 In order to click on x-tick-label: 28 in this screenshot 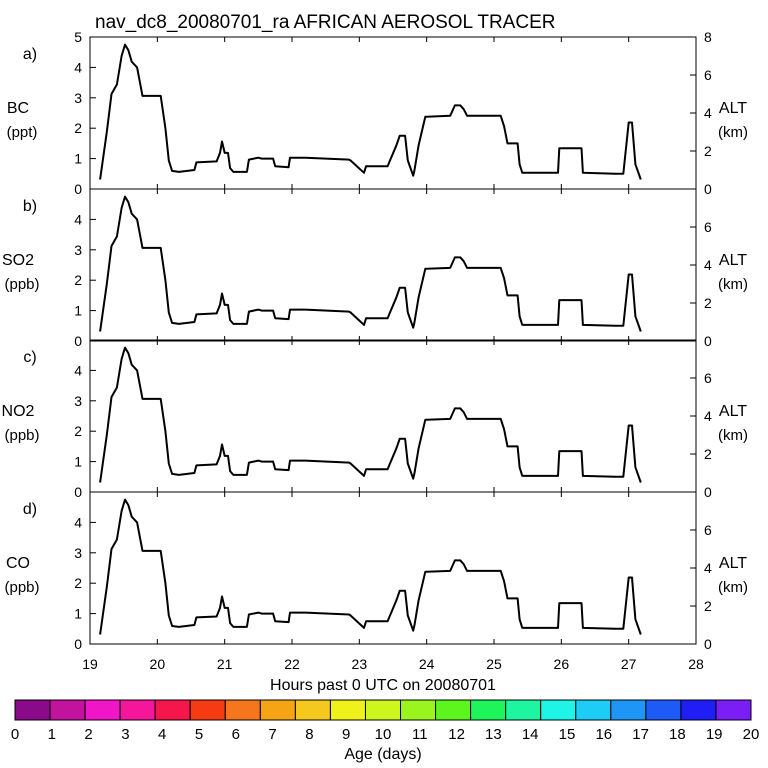, I will do `click(696, 664)`.